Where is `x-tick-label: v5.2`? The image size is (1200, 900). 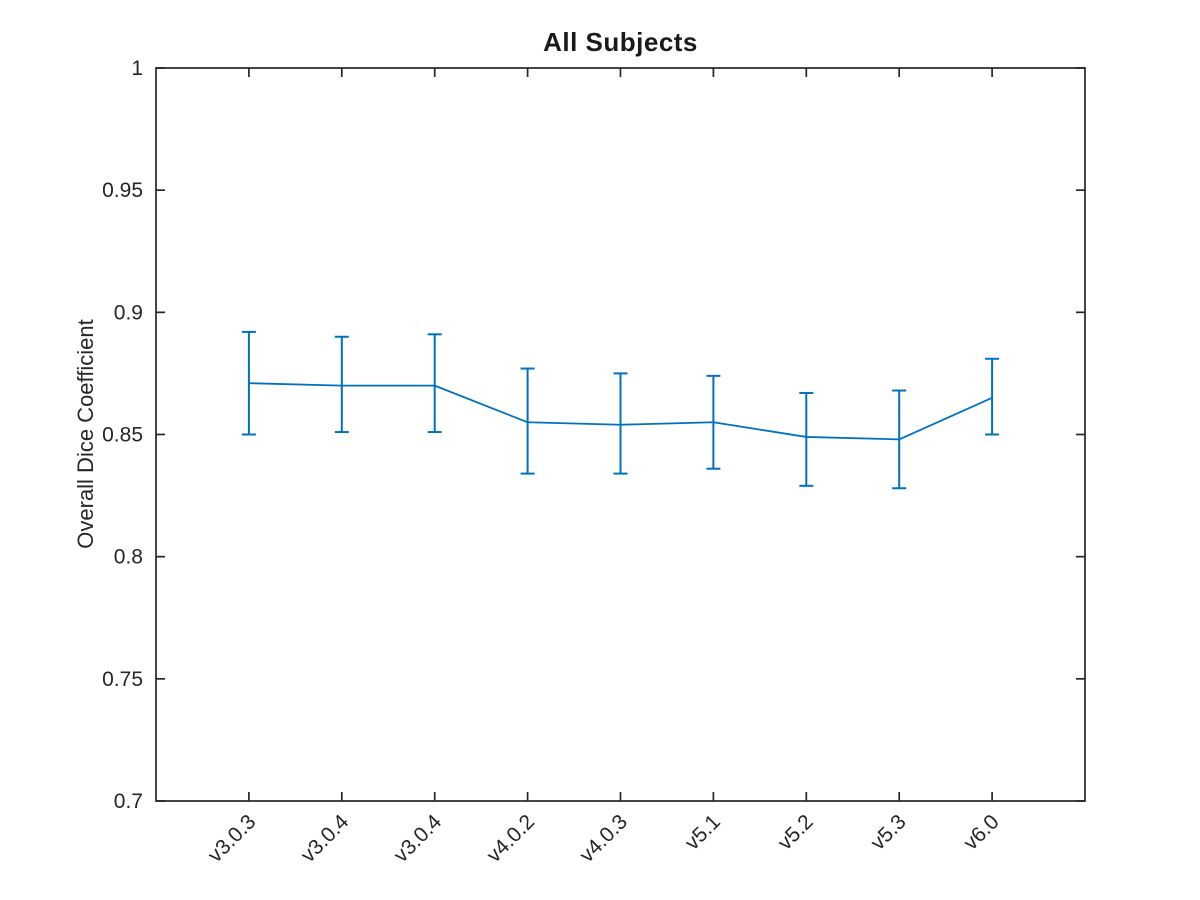 x-tick-label: v5.2 is located at coordinates (795, 832).